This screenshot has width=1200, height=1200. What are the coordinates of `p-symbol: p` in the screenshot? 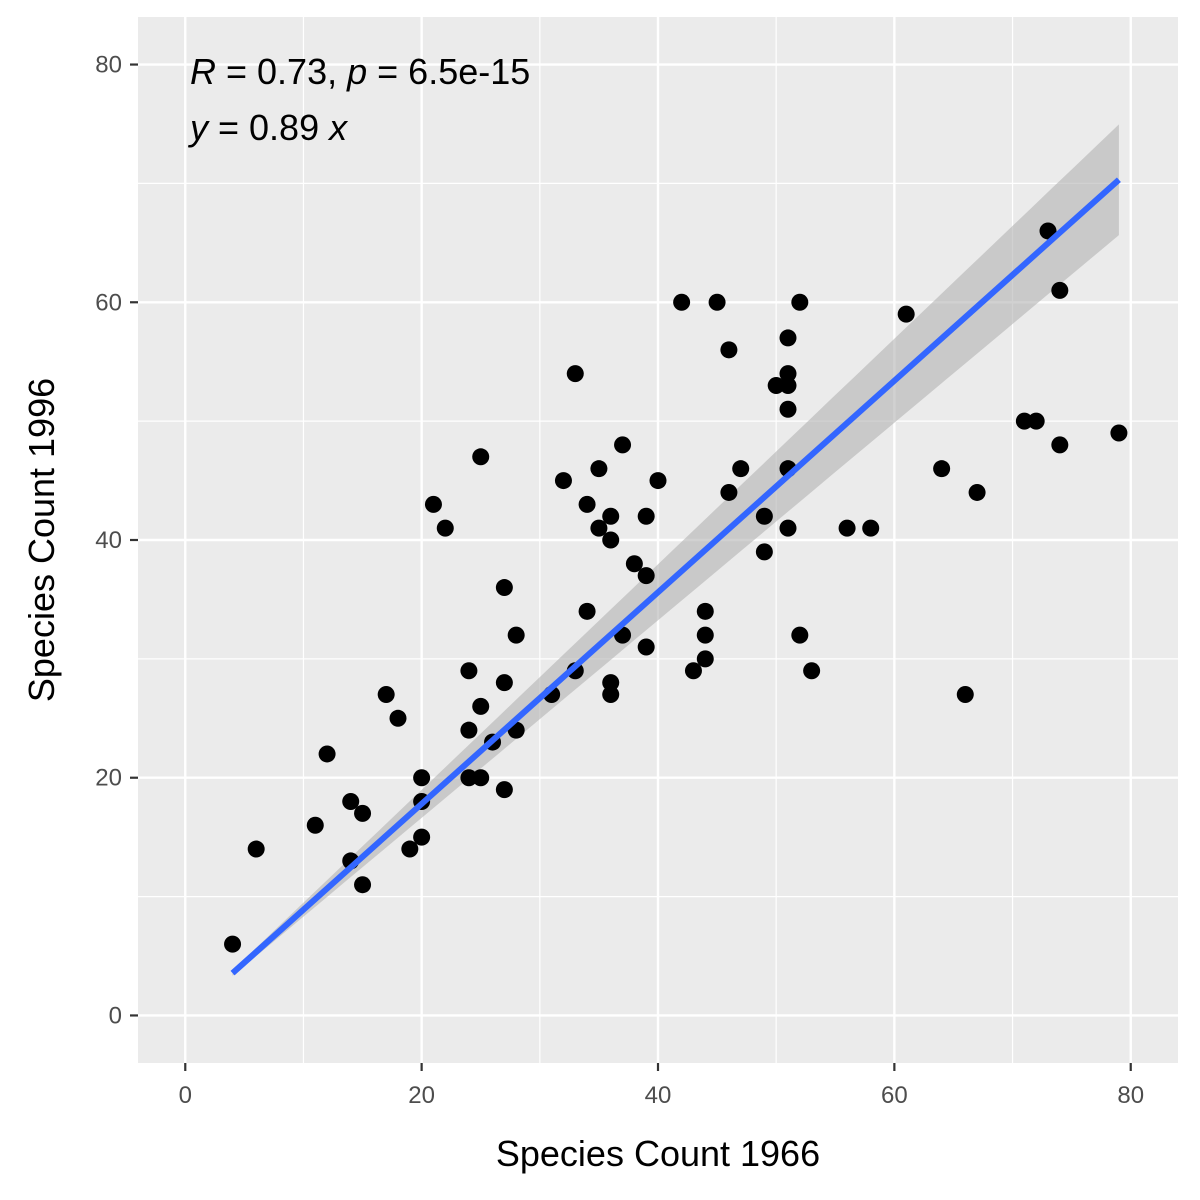 It's located at (356, 71).